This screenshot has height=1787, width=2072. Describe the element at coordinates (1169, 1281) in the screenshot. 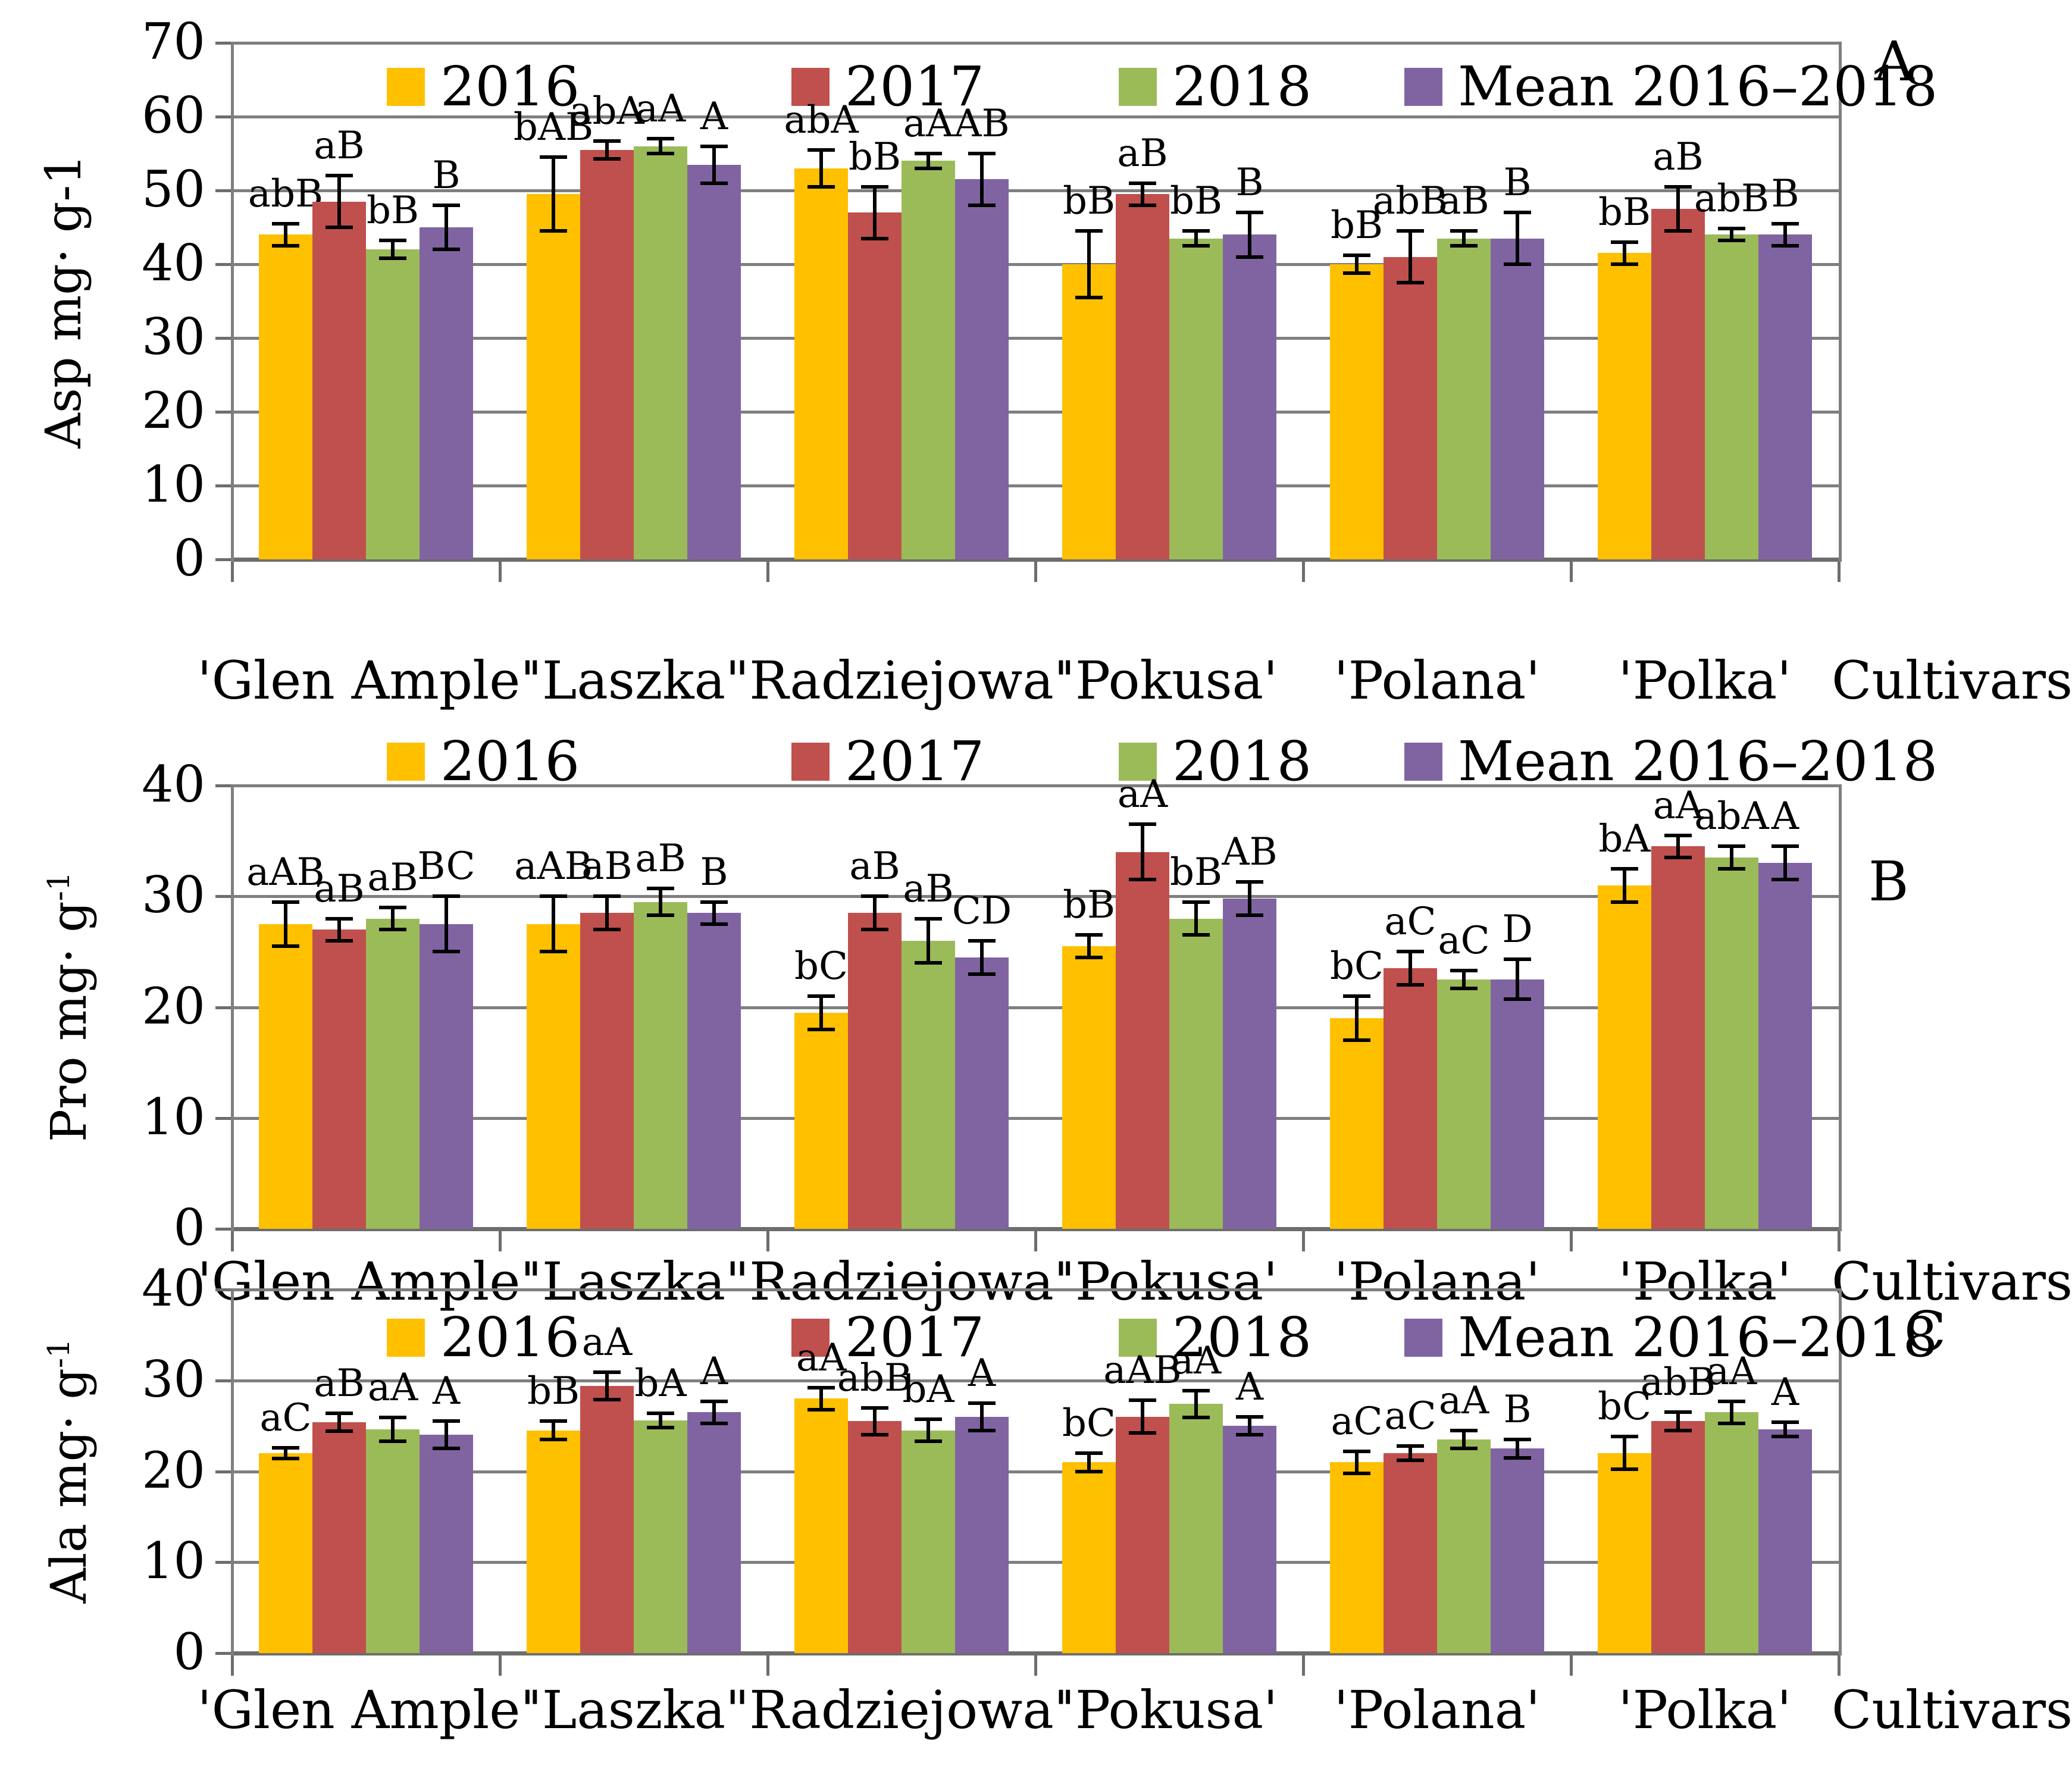

I see `x-category-label: 'Pokusa'` at that location.